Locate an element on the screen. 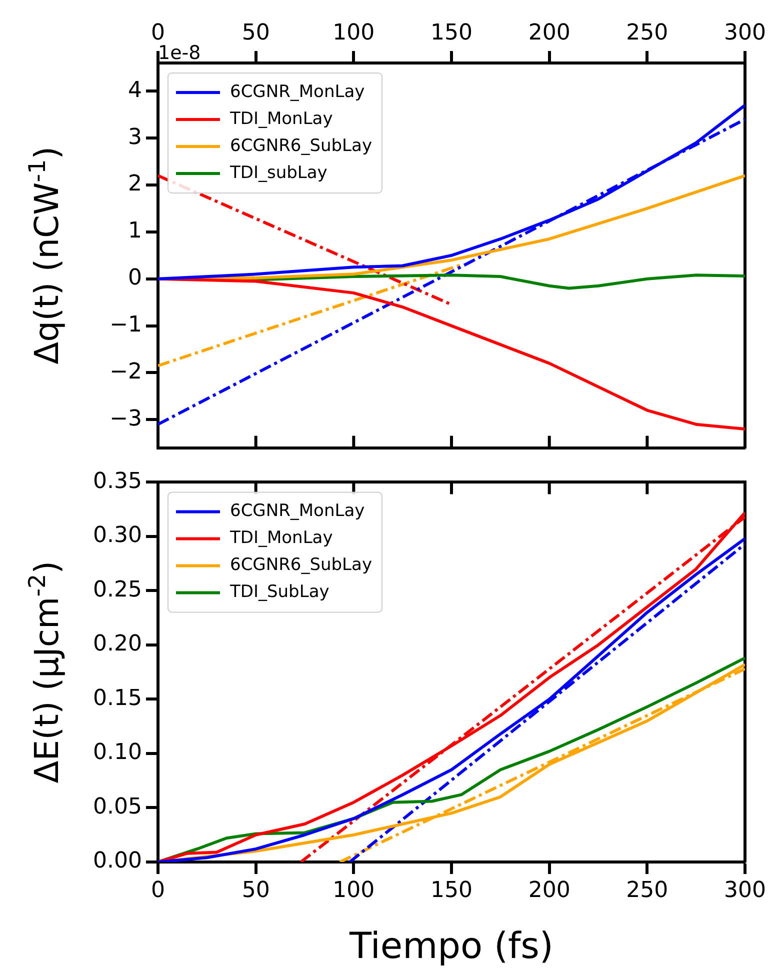  y-tick-label: −3 is located at coordinates (126, 419).